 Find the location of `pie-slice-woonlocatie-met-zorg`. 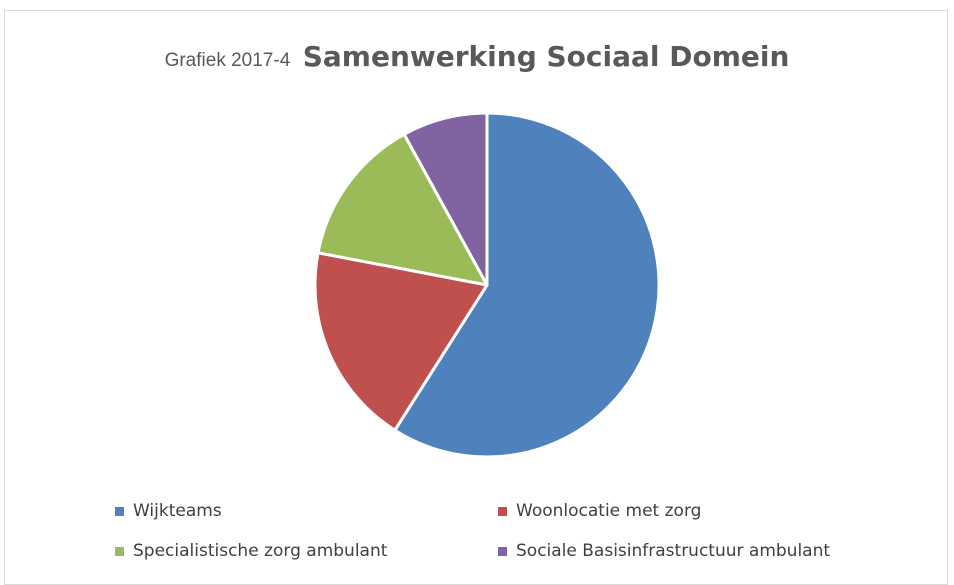

pie-slice-woonlocatie-met-zorg is located at coordinates (401, 341).